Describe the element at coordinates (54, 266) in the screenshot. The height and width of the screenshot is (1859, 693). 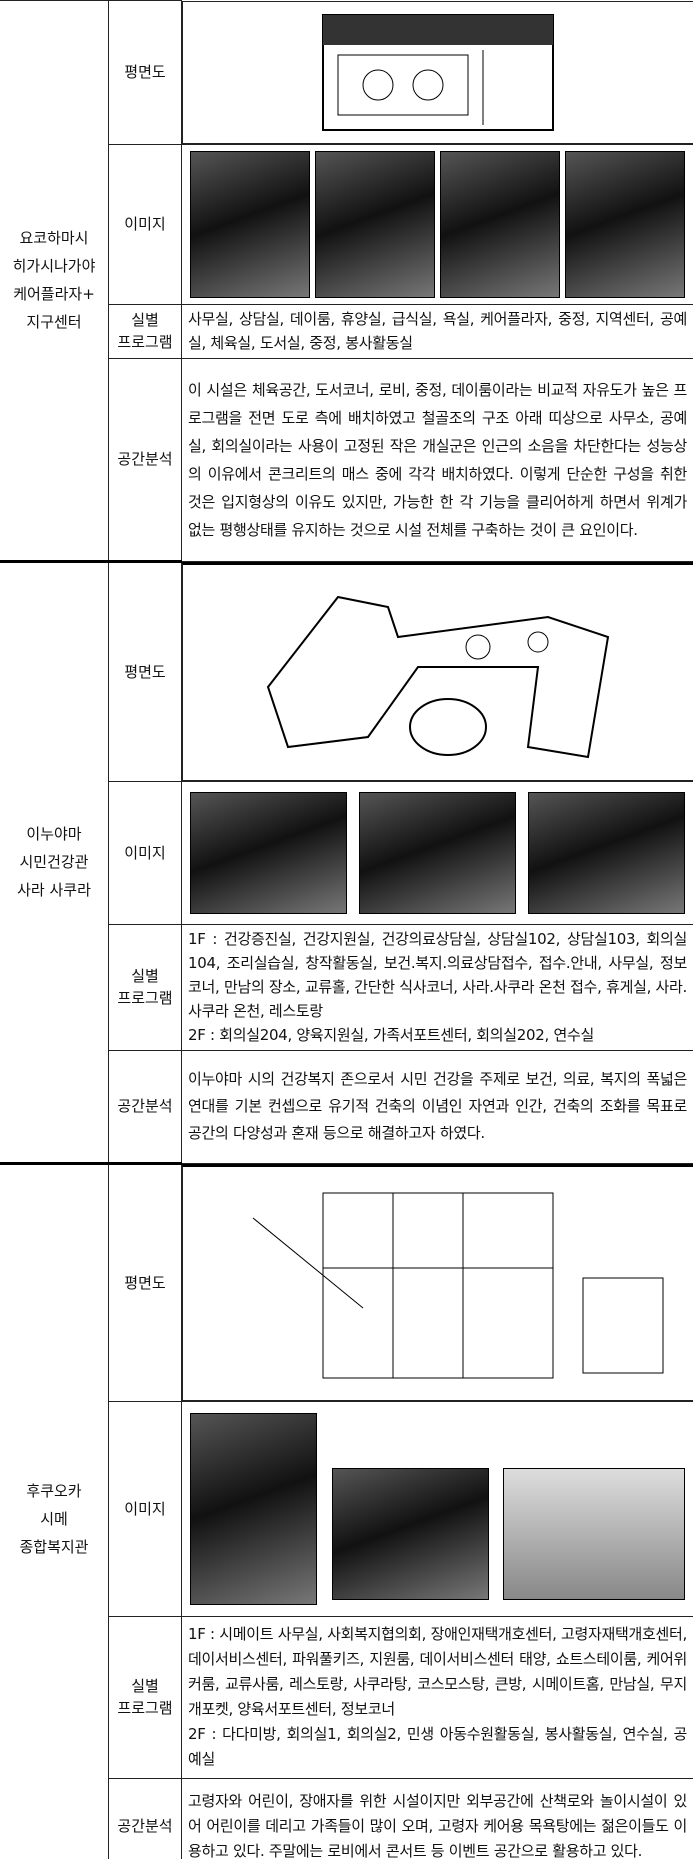
I see `name-line: 히가시나가야` at that location.